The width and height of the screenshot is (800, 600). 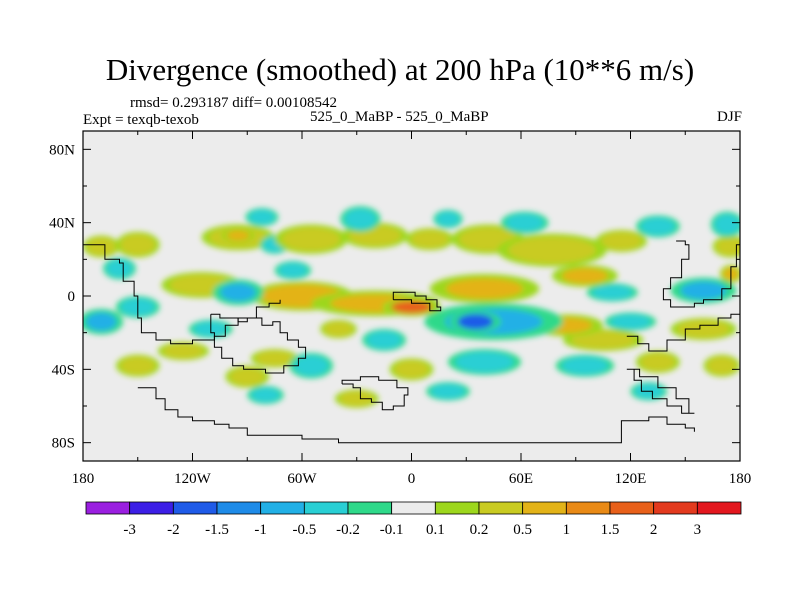 What do you see at coordinates (631, 479) in the screenshot?
I see `x-tick-label: 120E` at bounding box center [631, 479].